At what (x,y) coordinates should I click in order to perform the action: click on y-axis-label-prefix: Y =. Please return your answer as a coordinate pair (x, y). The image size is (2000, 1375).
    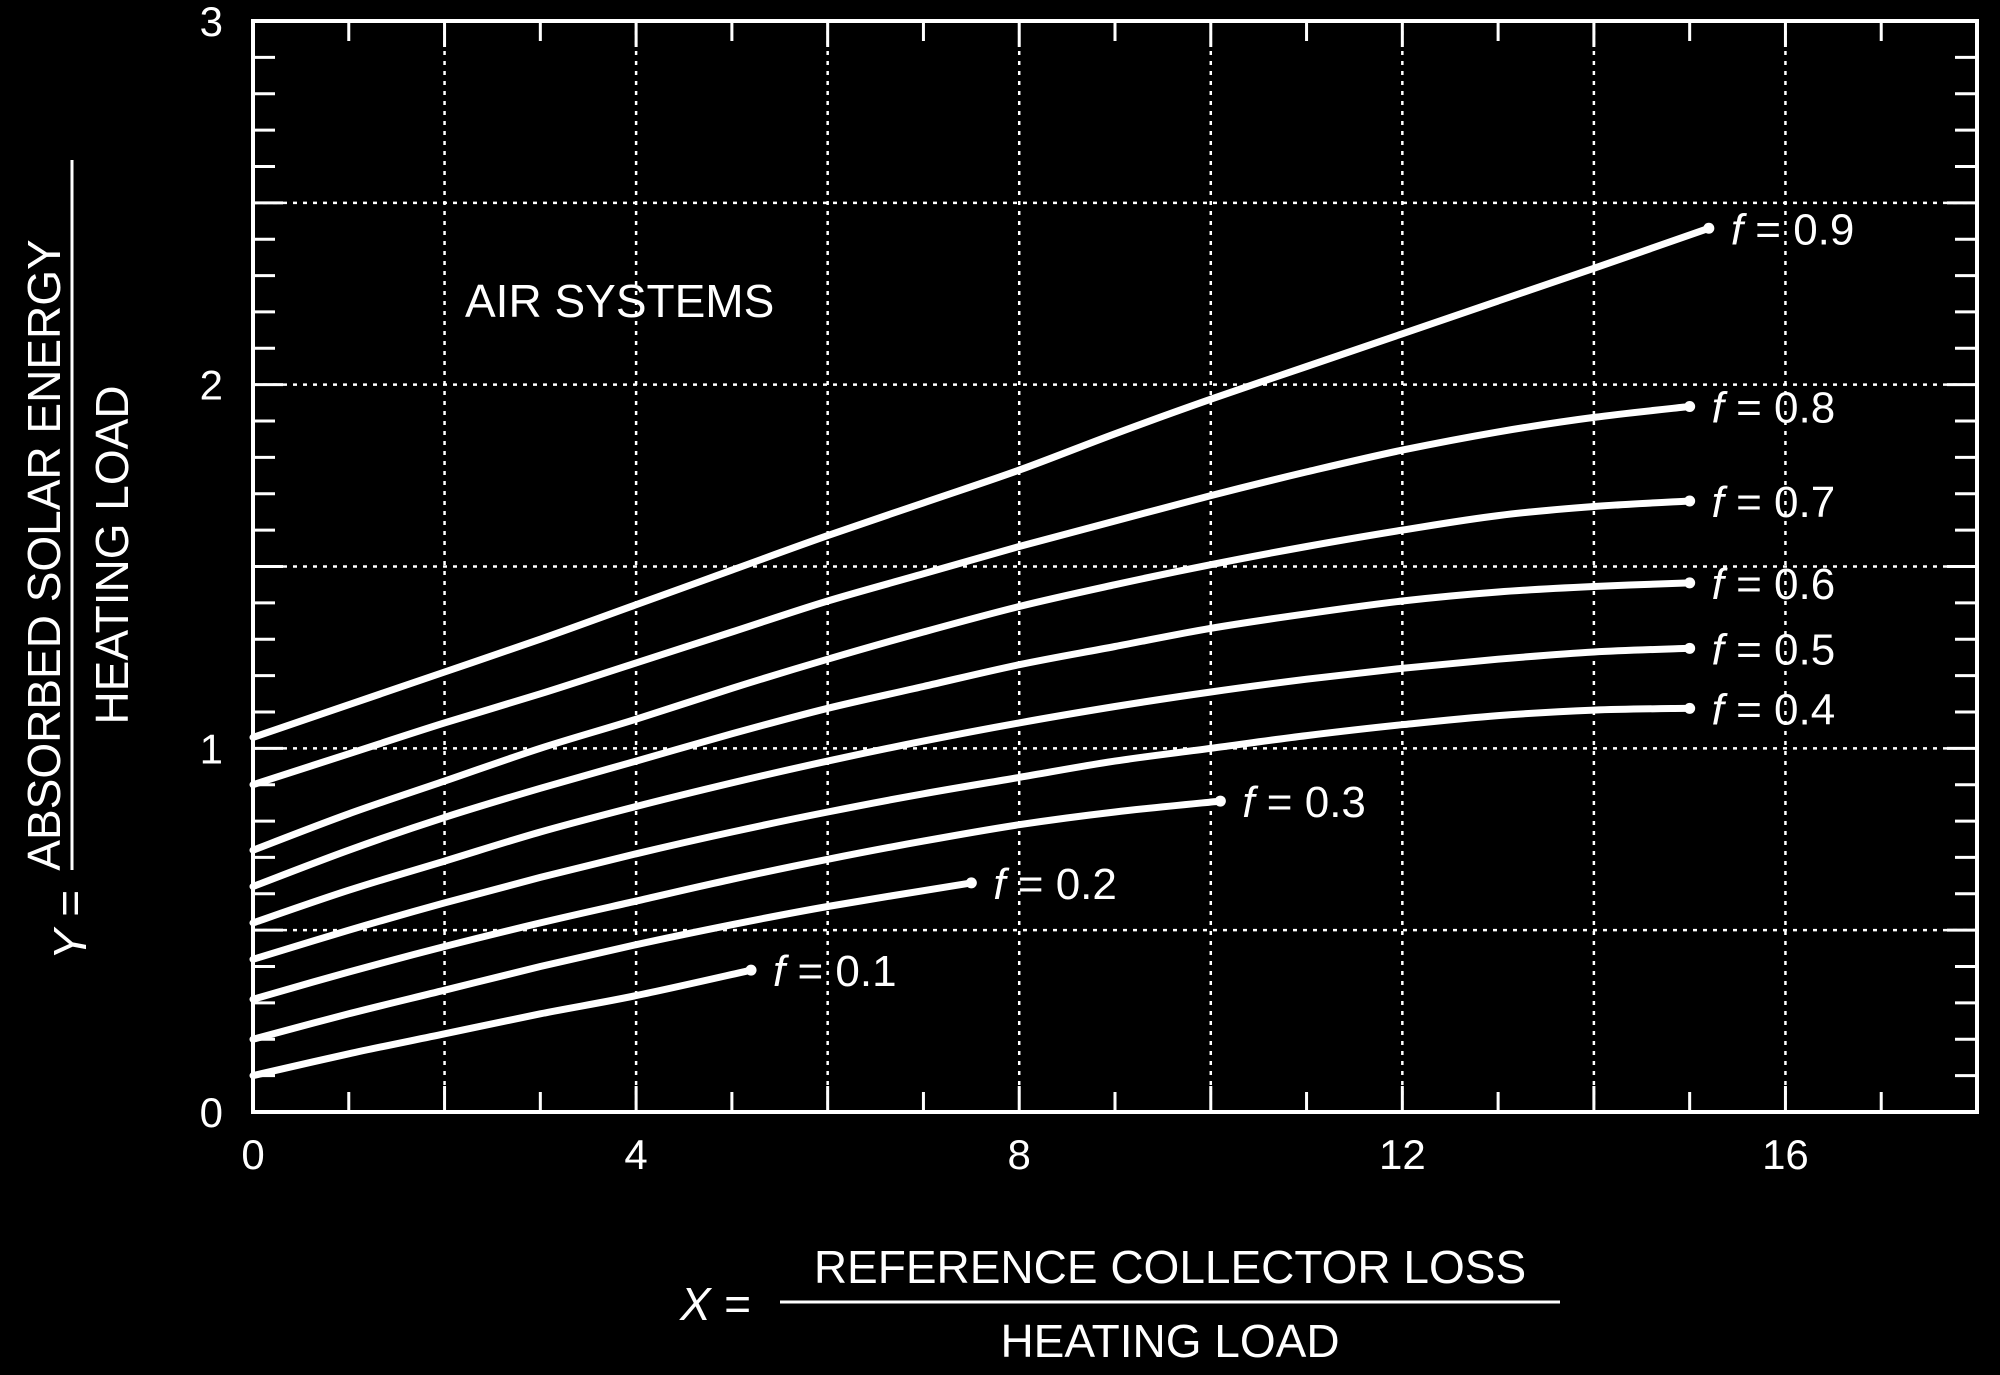
    Looking at the image, I should click on (70, 926).